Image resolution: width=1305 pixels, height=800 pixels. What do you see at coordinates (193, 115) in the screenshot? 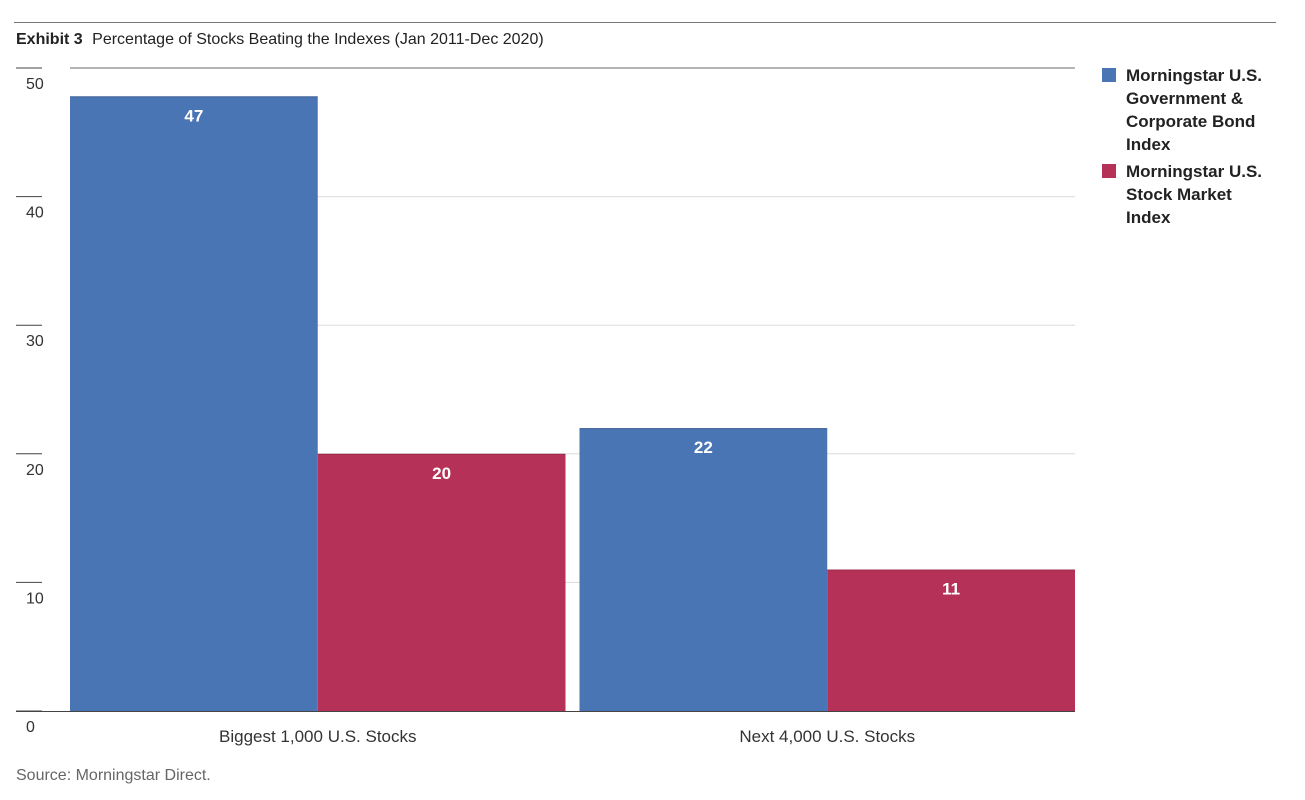
I see `bar-value-label-1-1: 47` at bounding box center [193, 115].